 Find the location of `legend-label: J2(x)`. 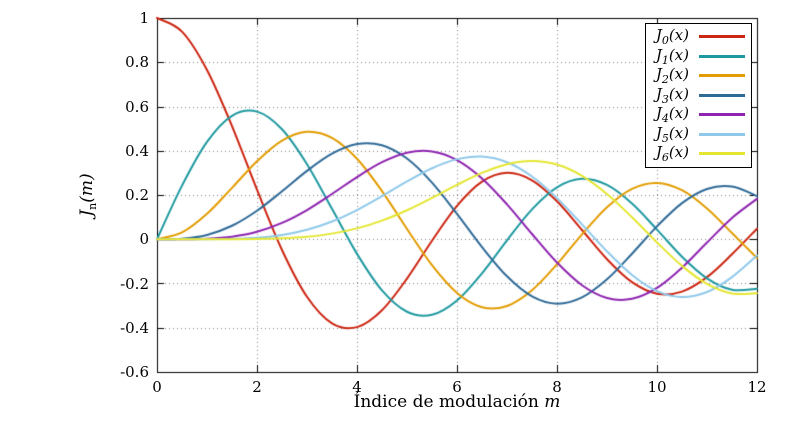

legend-label: J2(x) is located at coordinates (672, 76).